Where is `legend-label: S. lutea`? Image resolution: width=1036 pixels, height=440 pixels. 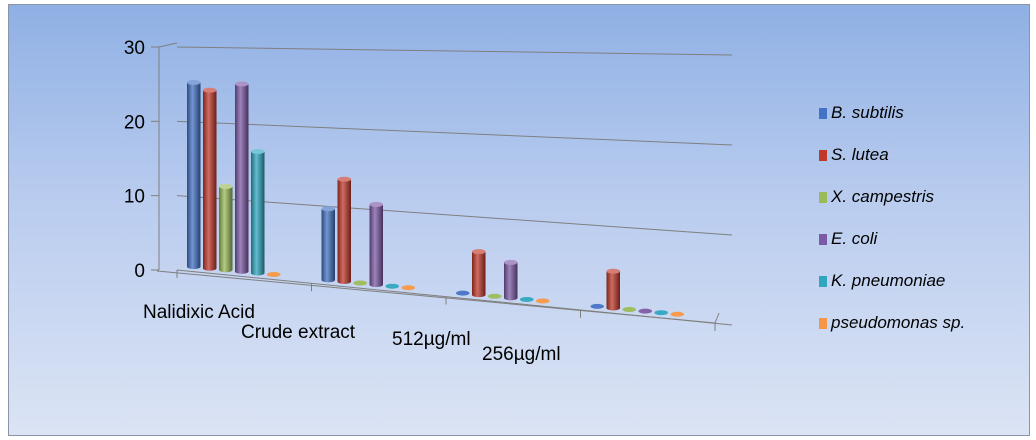
legend-label: S. lutea is located at coordinates (860, 154).